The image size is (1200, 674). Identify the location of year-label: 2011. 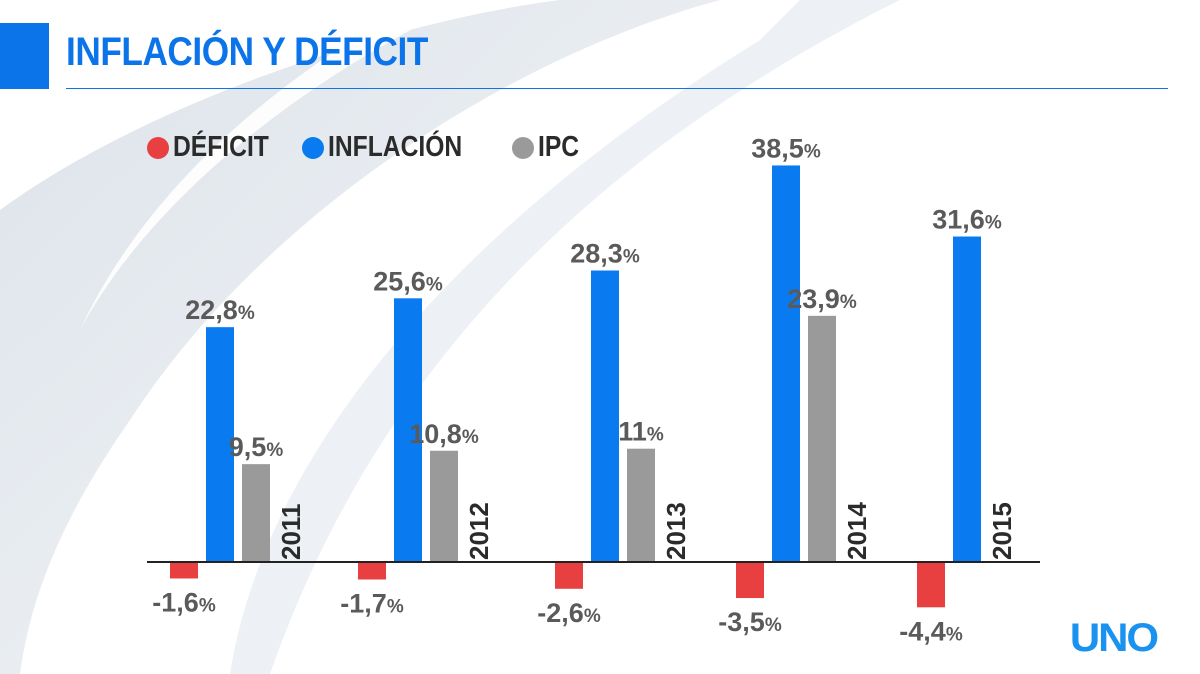
(291, 532).